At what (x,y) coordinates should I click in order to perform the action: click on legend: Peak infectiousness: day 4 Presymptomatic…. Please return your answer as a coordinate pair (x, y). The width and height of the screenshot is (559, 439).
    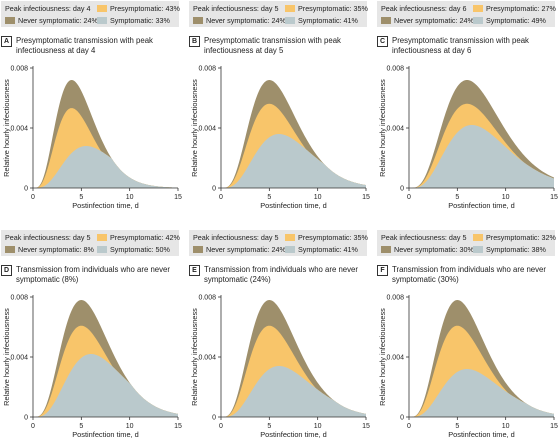
    Looking at the image, I should click on (90, 14).